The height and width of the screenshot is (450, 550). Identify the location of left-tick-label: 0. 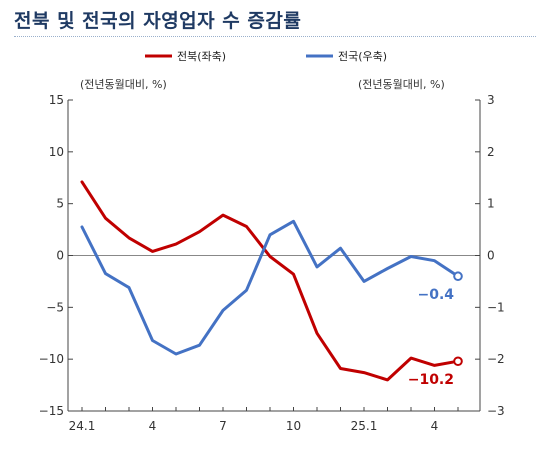
(60, 256).